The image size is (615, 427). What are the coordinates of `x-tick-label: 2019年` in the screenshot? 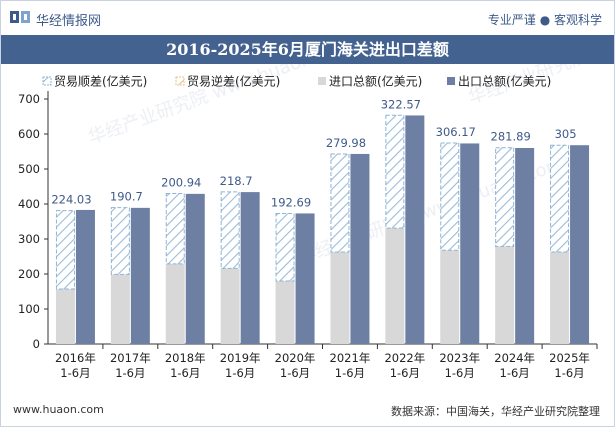 It's located at (240, 358).